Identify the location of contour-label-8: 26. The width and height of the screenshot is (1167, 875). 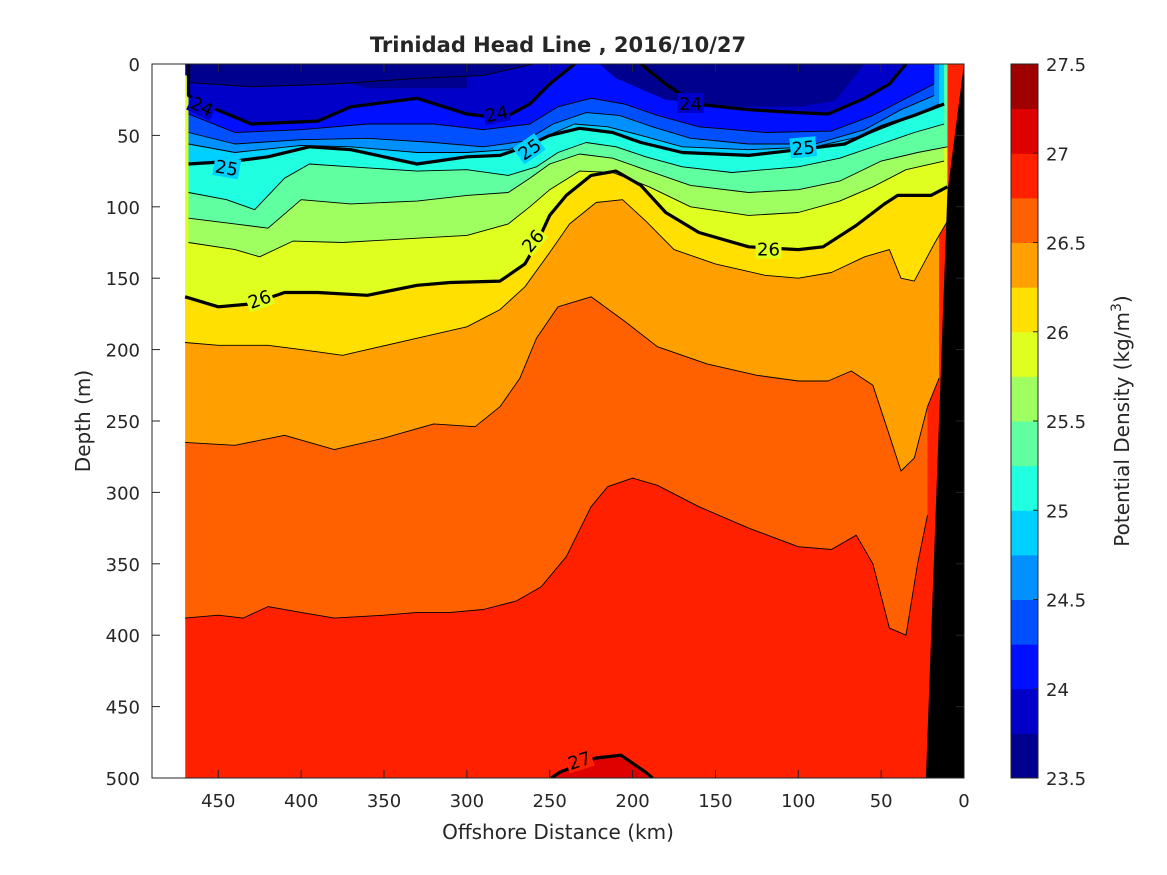
(768, 249).